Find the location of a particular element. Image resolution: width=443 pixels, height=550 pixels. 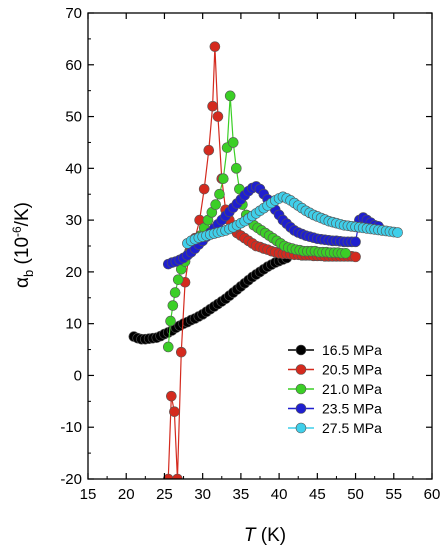

legend-label: 21.0 MPa is located at coordinates (352, 389).